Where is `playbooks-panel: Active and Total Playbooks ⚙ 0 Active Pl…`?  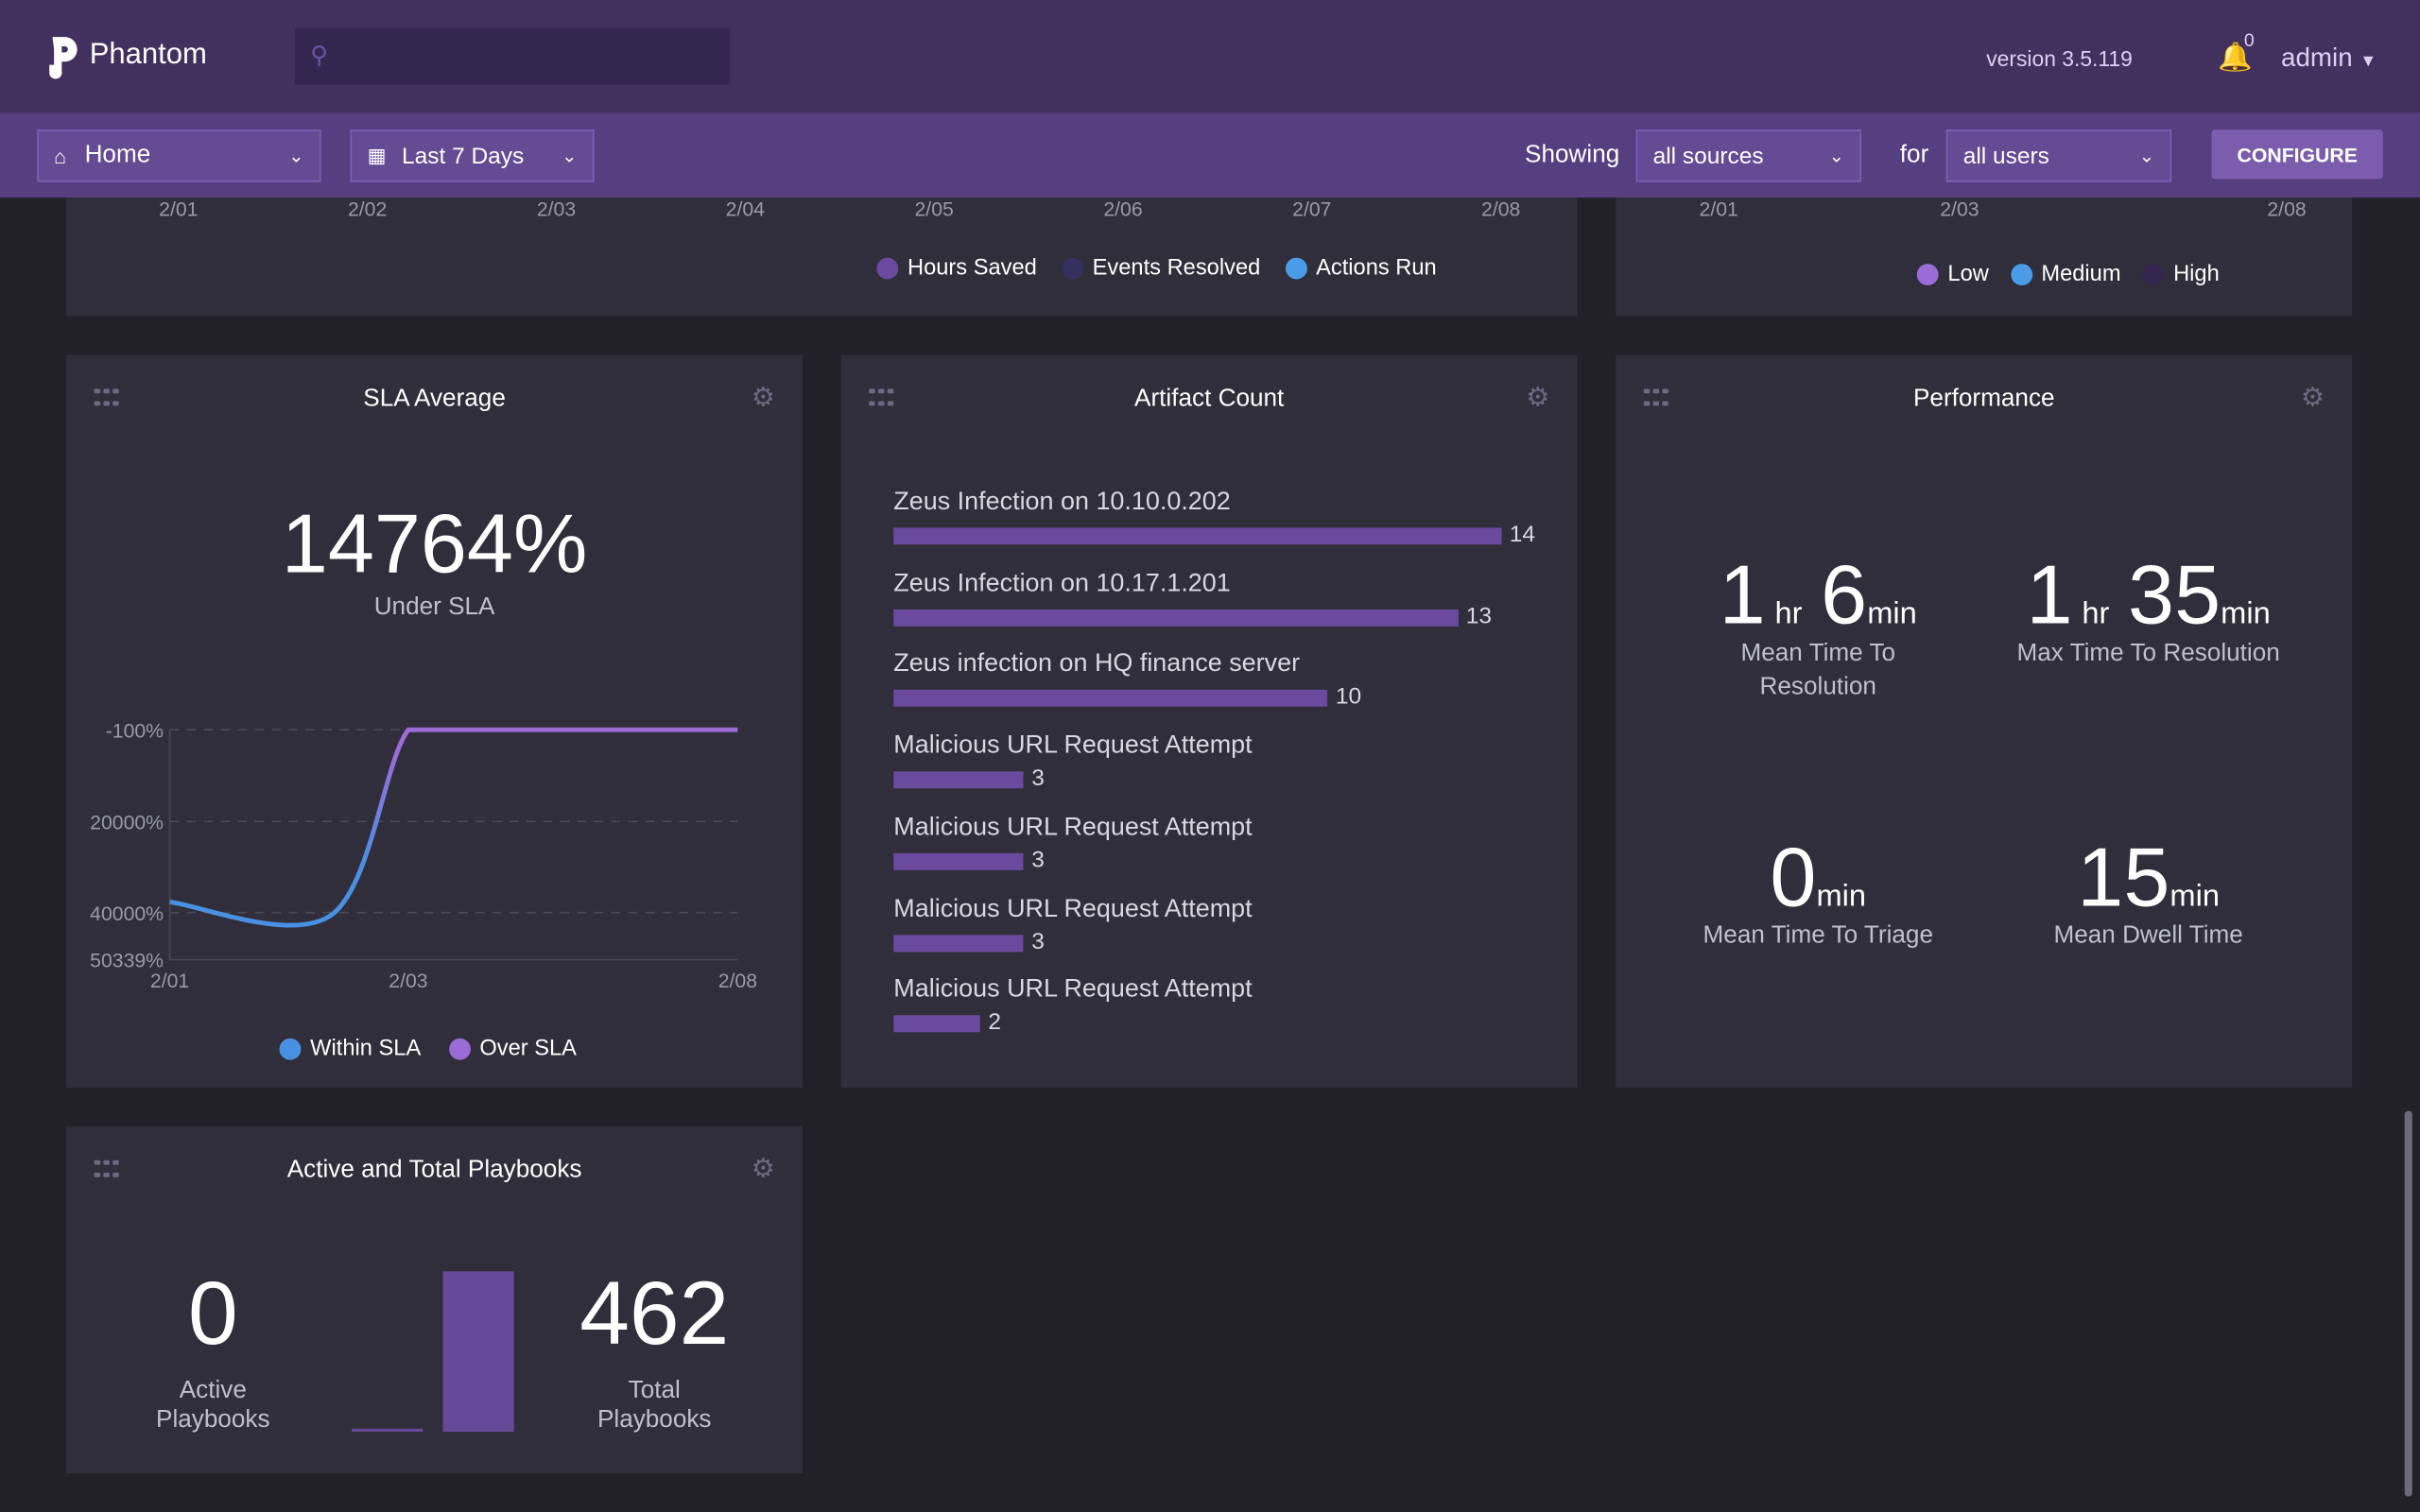
playbooks-panel: Active and Total Playbooks ⚙ 0 Active Pl… is located at coordinates (434, 1299).